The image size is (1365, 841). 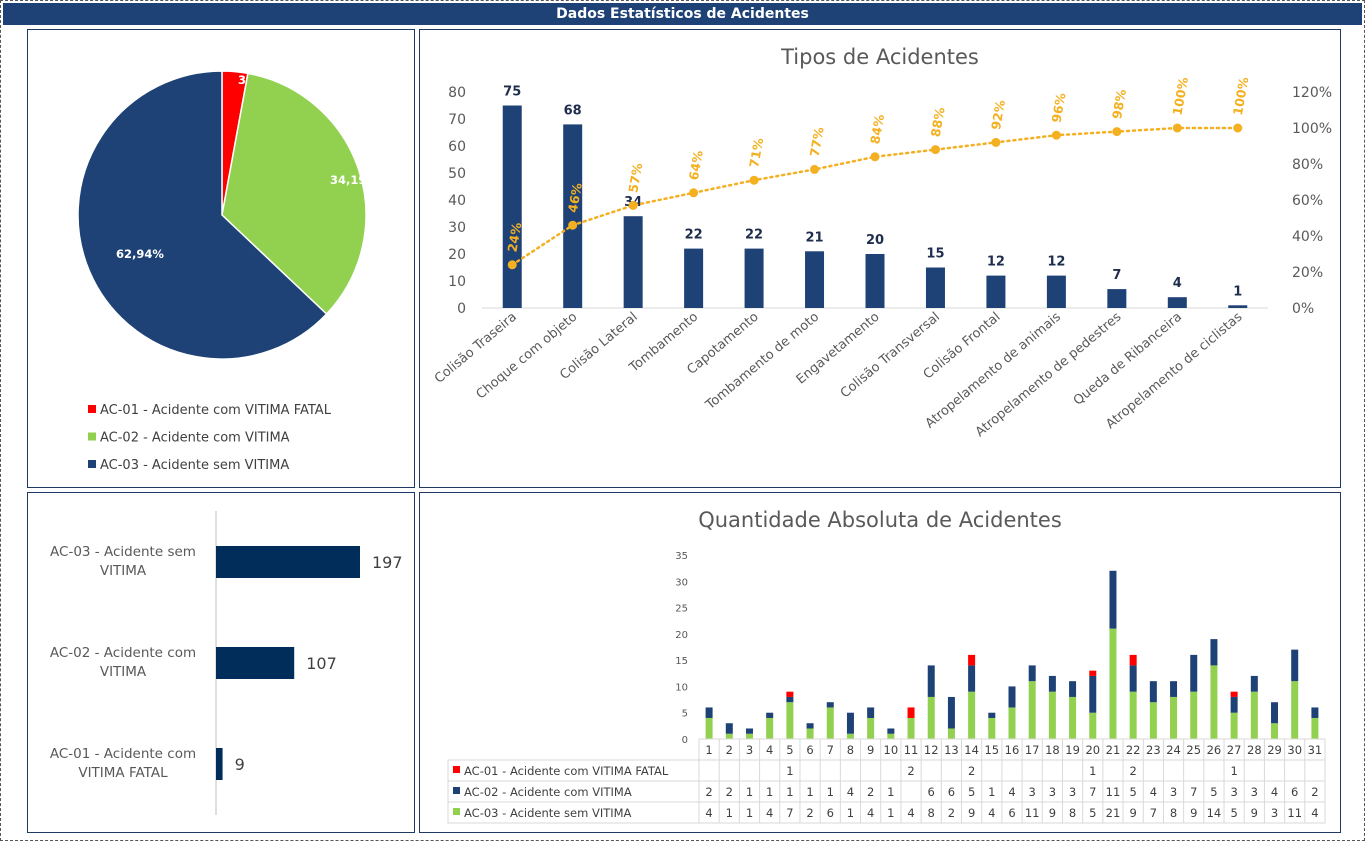 What do you see at coordinates (1056, 262) in the screenshot?
I see `bar-value-label: 12` at bounding box center [1056, 262].